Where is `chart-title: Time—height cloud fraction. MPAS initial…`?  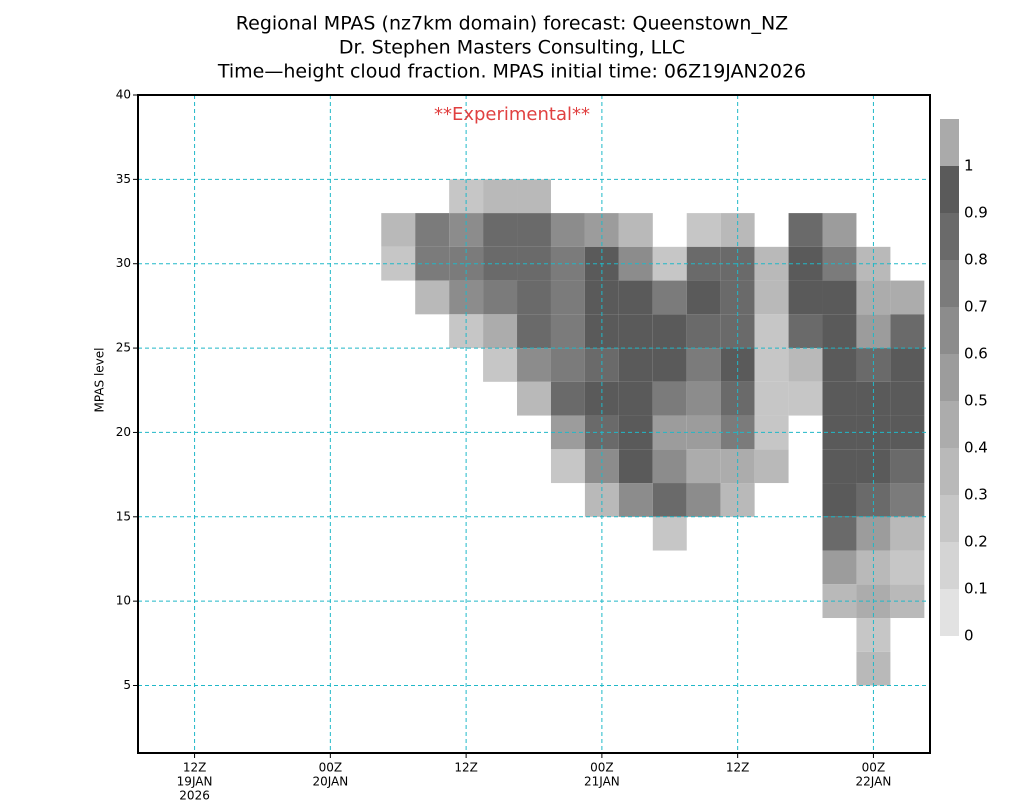
chart-title: Time—height cloud fraction. MPAS initial… is located at coordinates (511, 72).